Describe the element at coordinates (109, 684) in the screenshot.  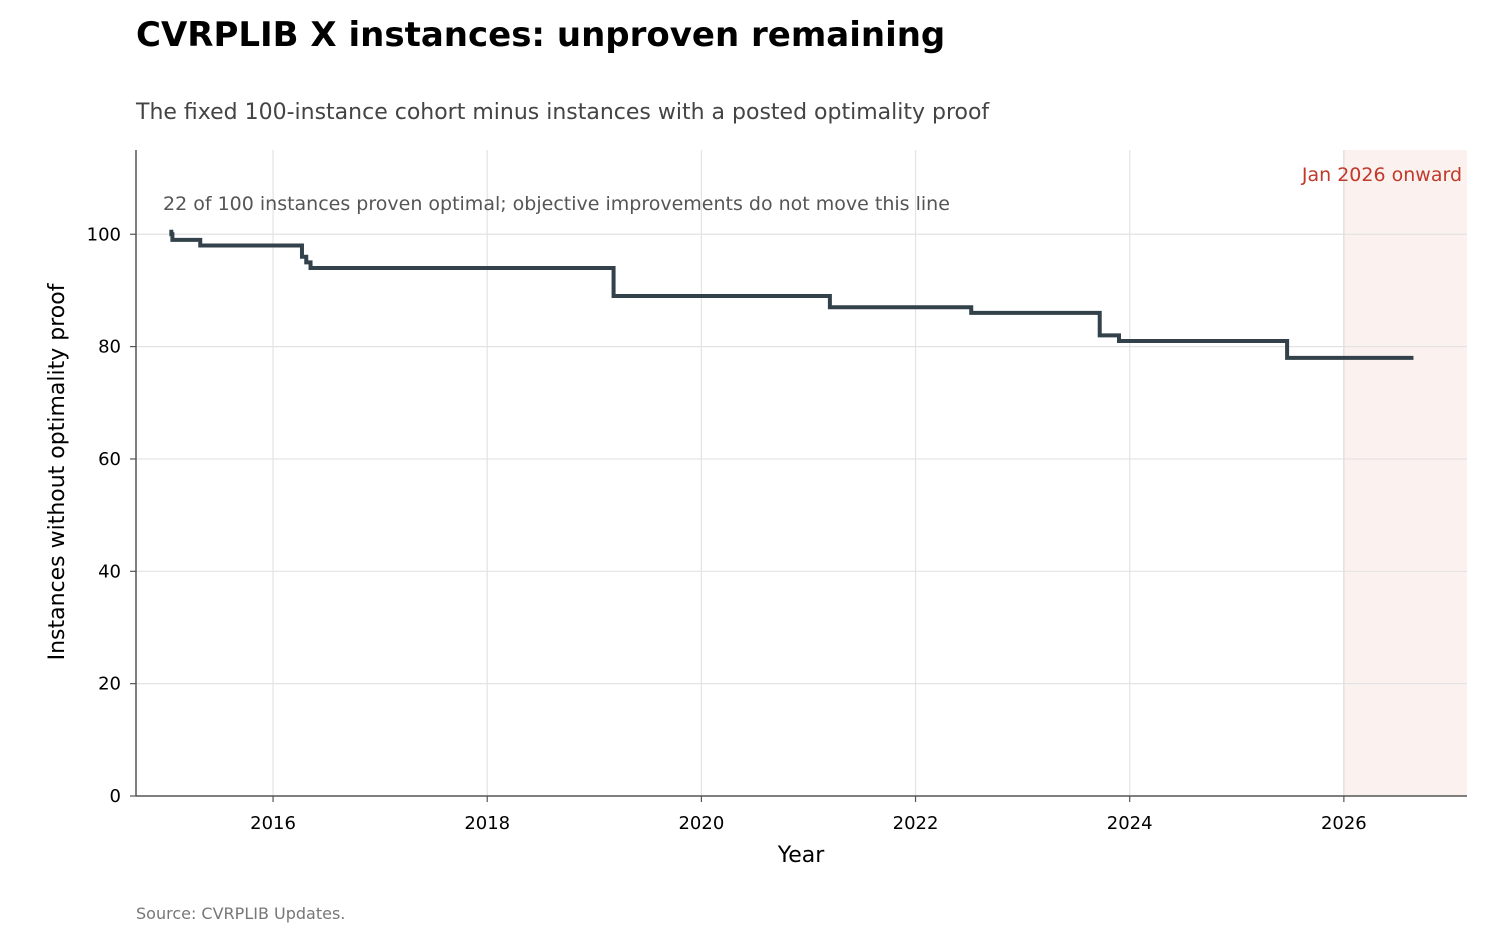
I see `y-tick-label: 20` at that location.